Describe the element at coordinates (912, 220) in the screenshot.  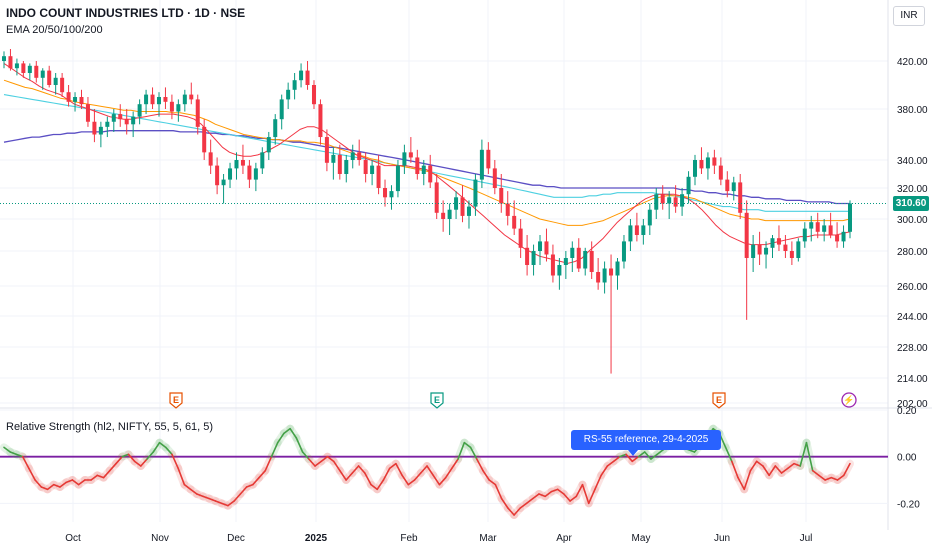
I see `price-tick-label: 300.00` at that location.